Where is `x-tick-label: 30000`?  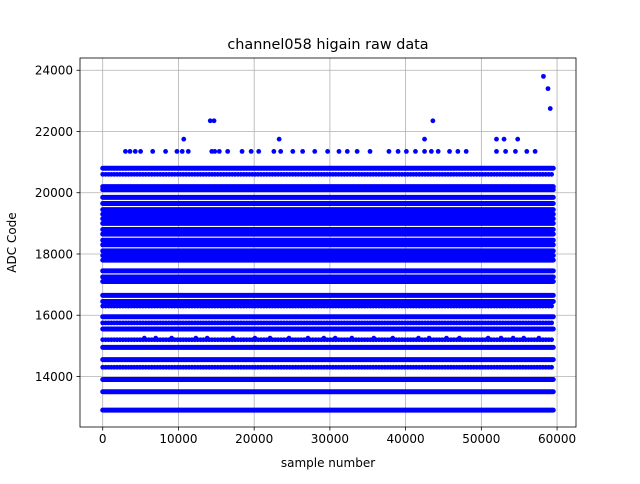
x-tick-label: 30000 is located at coordinates (330, 439).